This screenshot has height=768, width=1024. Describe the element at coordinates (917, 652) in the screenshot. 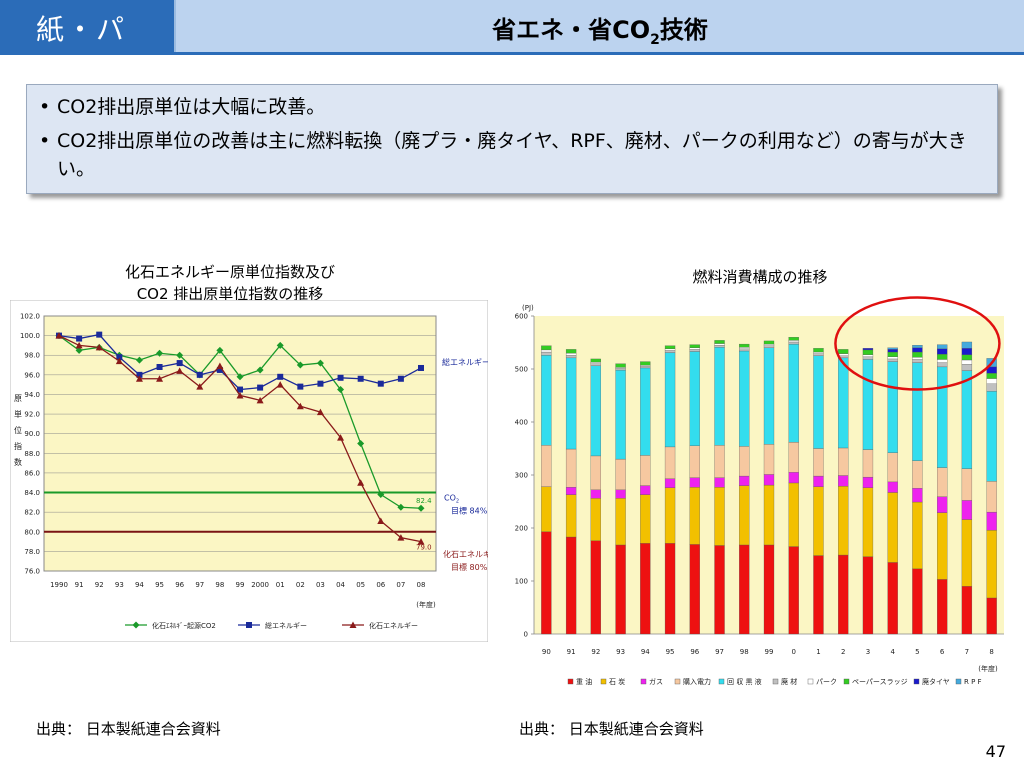

I see `x-tick-label: 5` at that location.